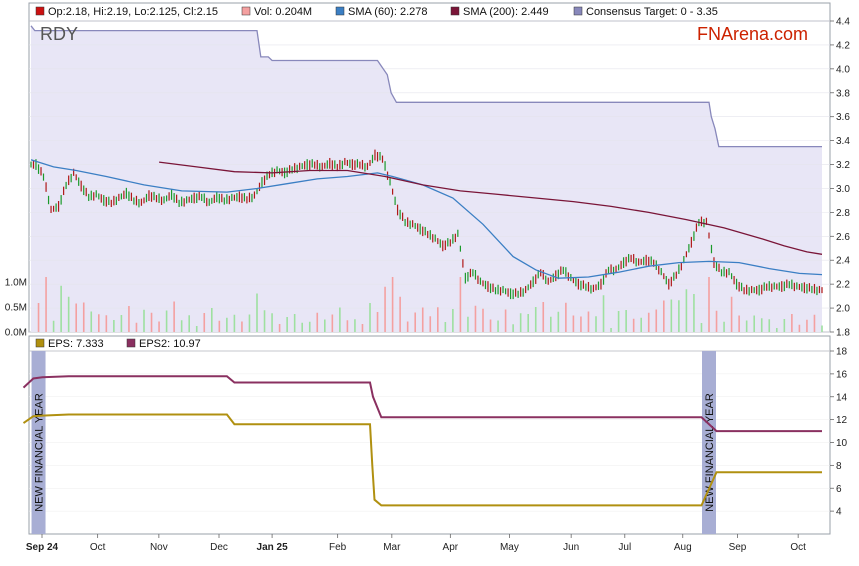 The width and height of the screenshot is (859, 566). I want to click on eps-axis-label: 18, so click(842, 352).